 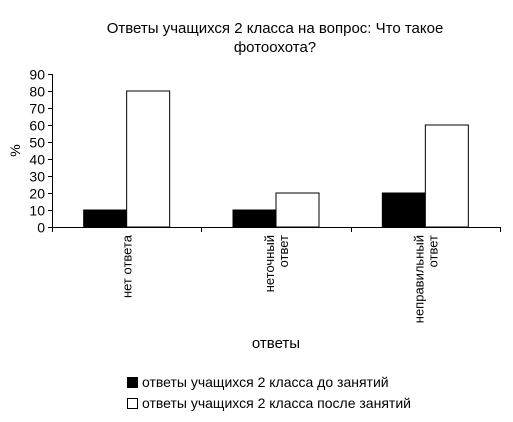 What do you see at coordinates (37, 143) in the screenshot?
I see `y-tick-label: 50` at bounding box center [37, 143].